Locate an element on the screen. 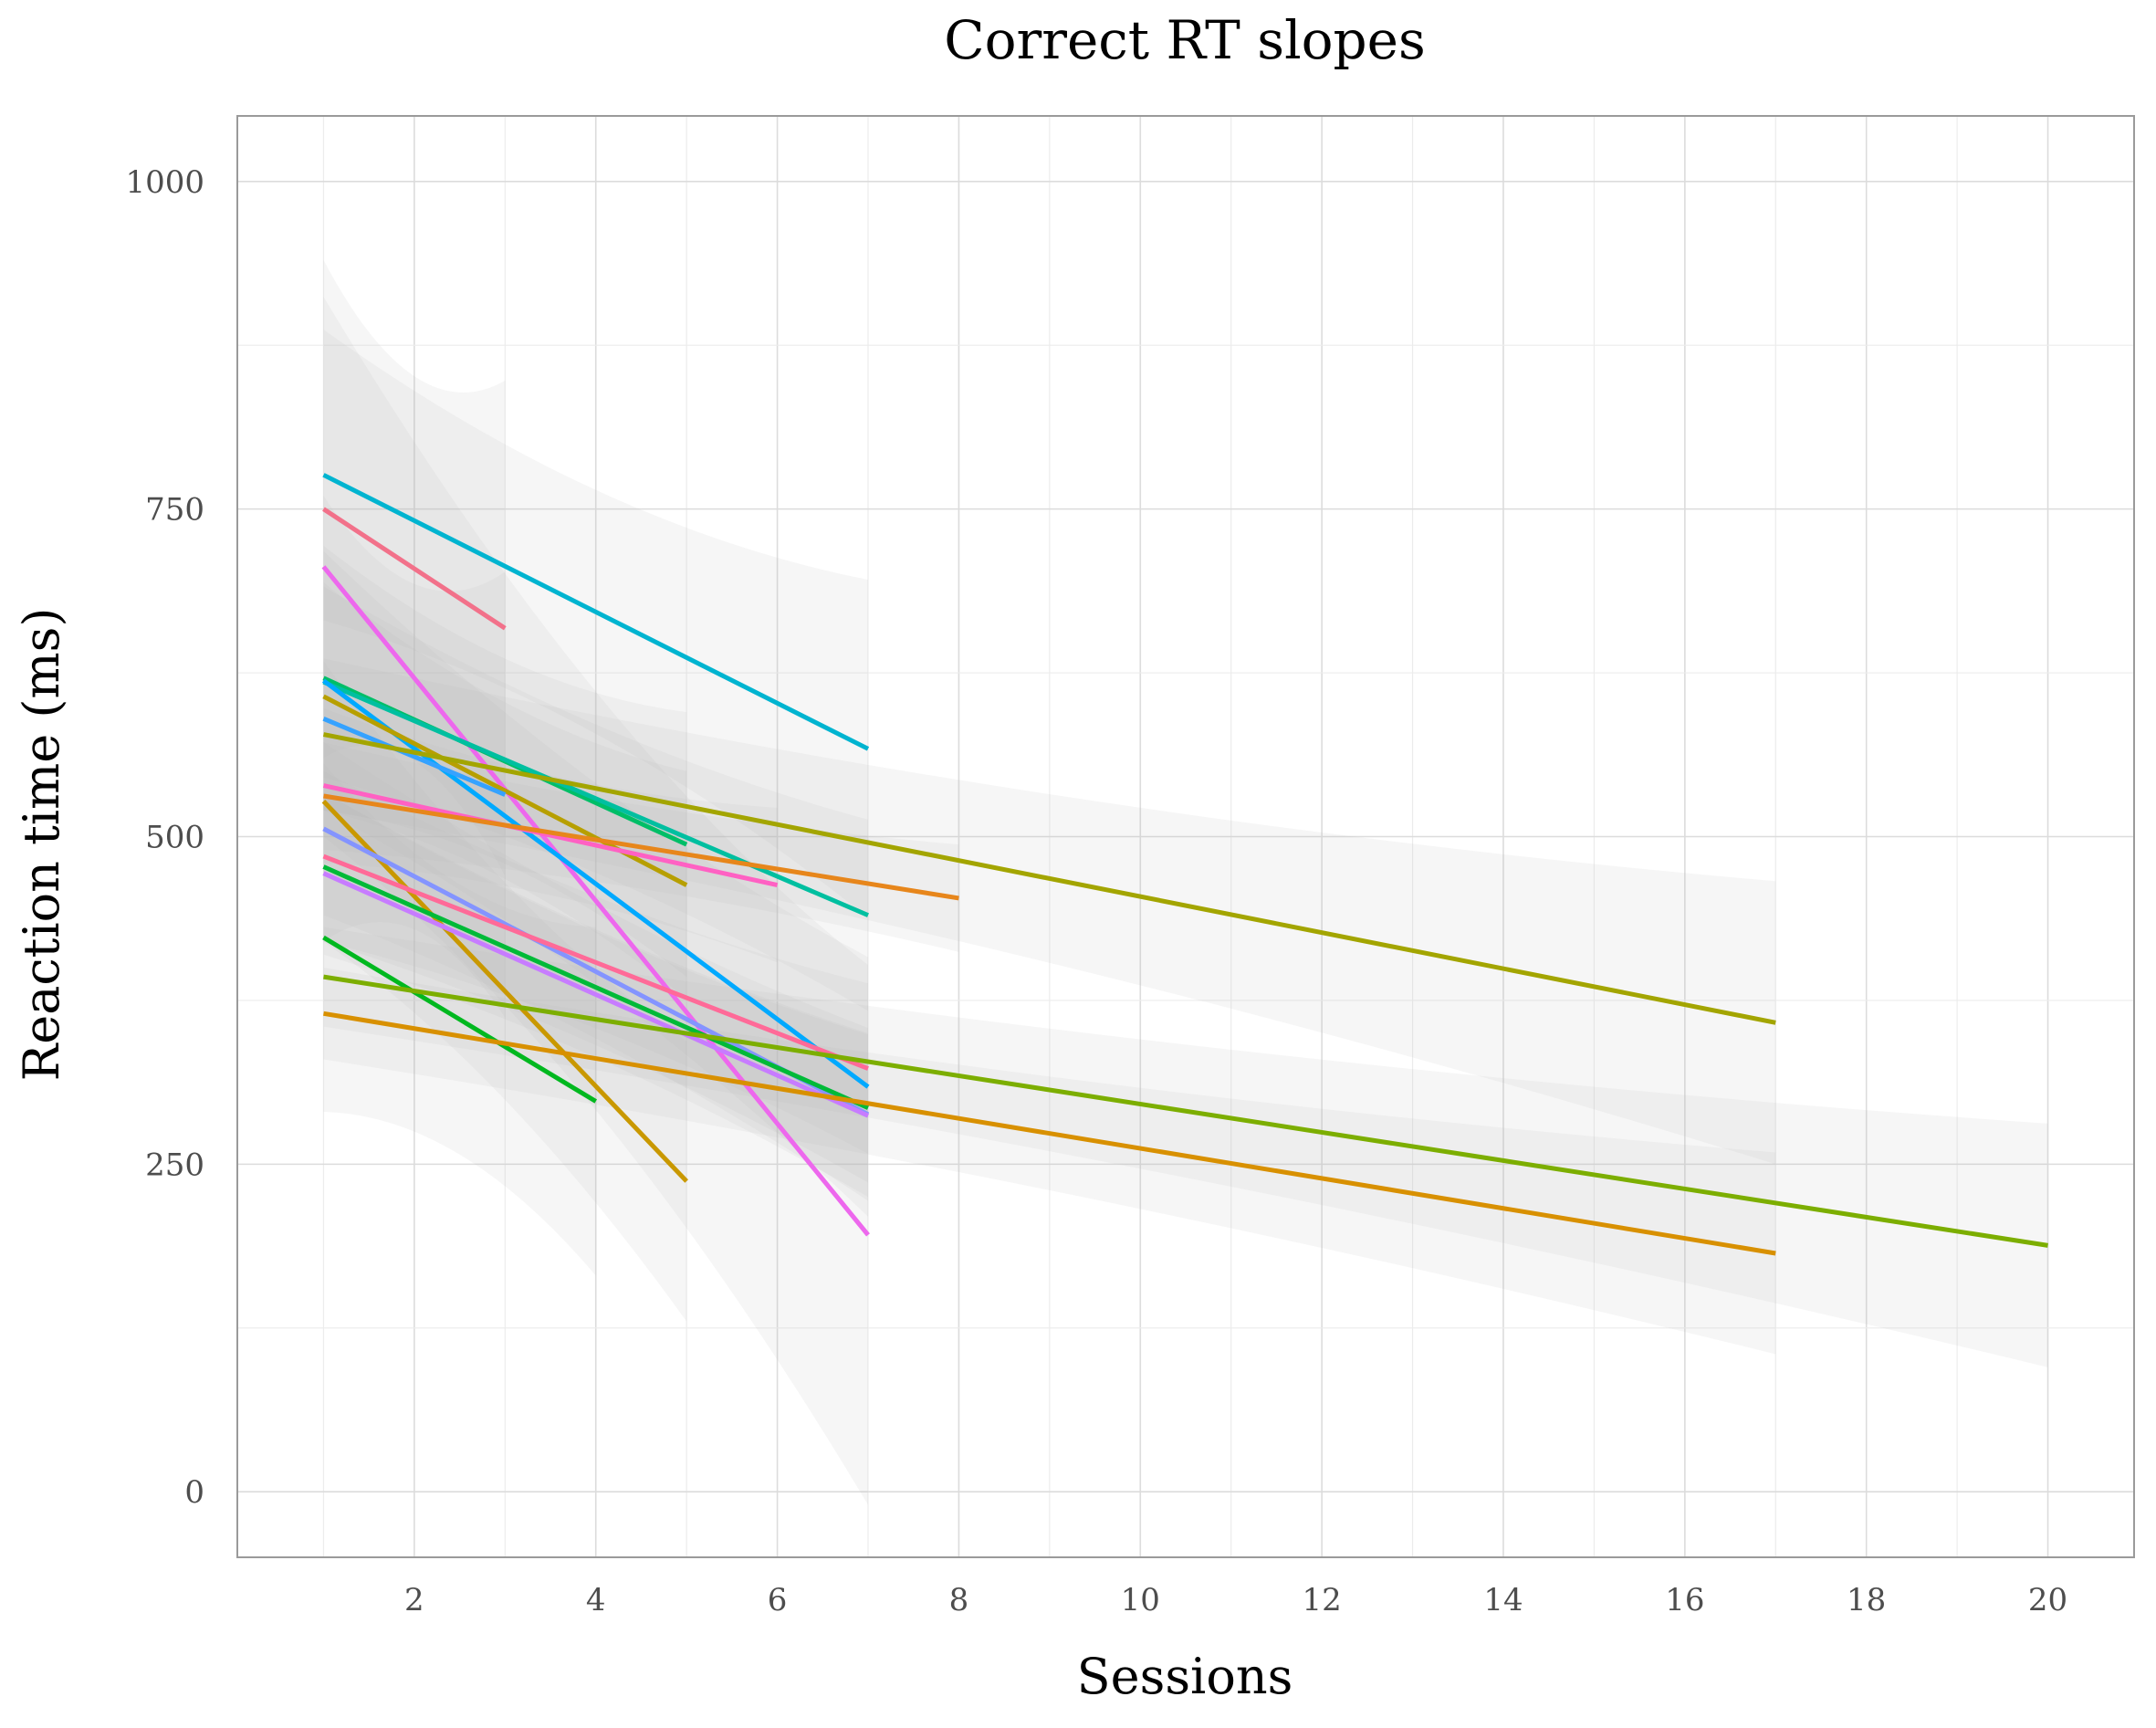  x-tick-label: 16 is located at coordinates (1684, 1600).